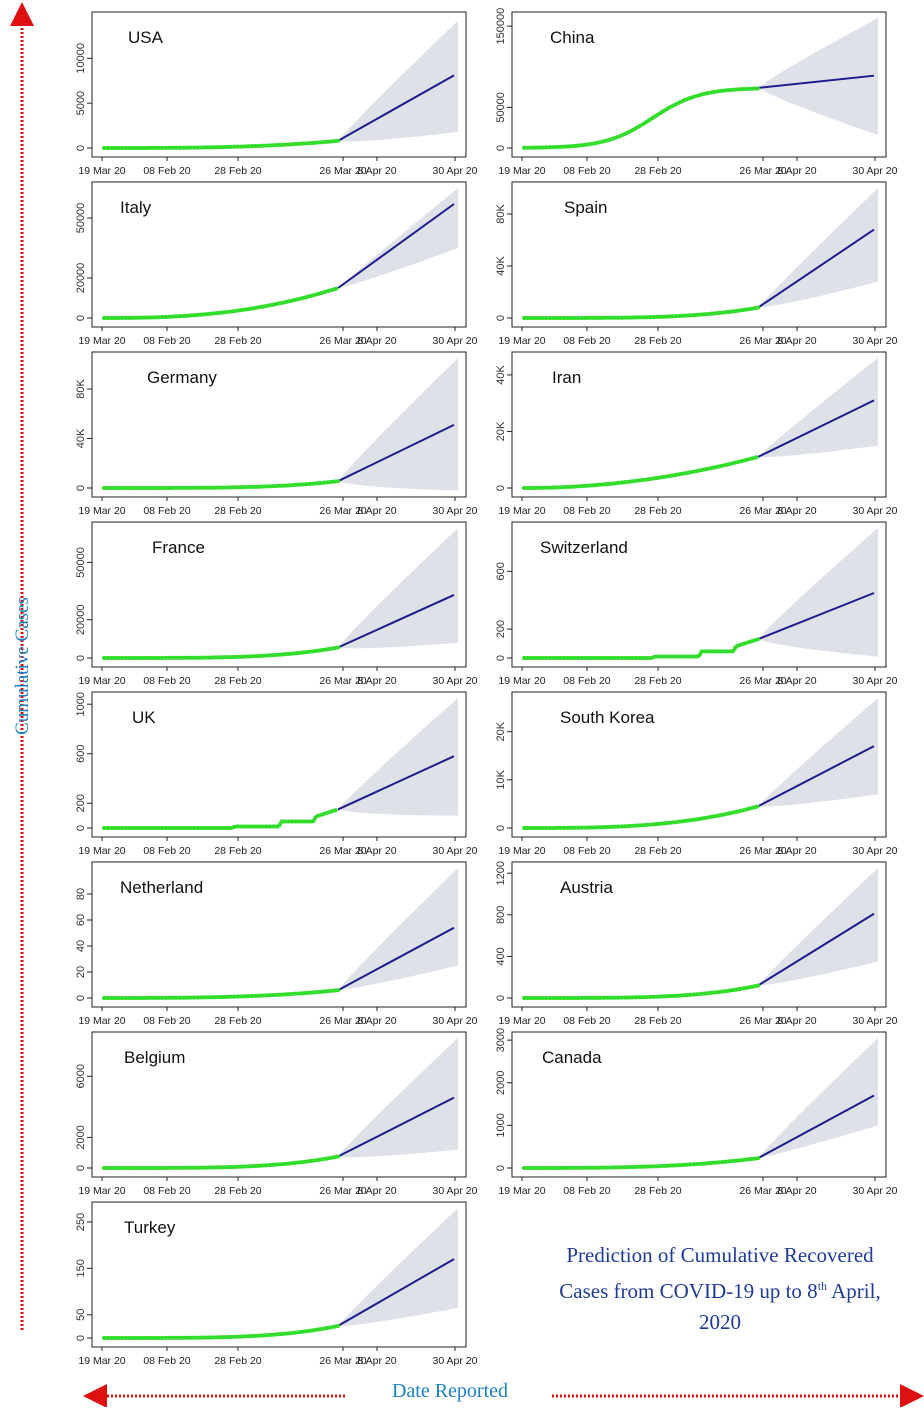  What do you see at coordinates (23, 670) in the screenshot?
I see `y-axis-label-wrap: Cumulative Cases` at bounding box center [23, 670].